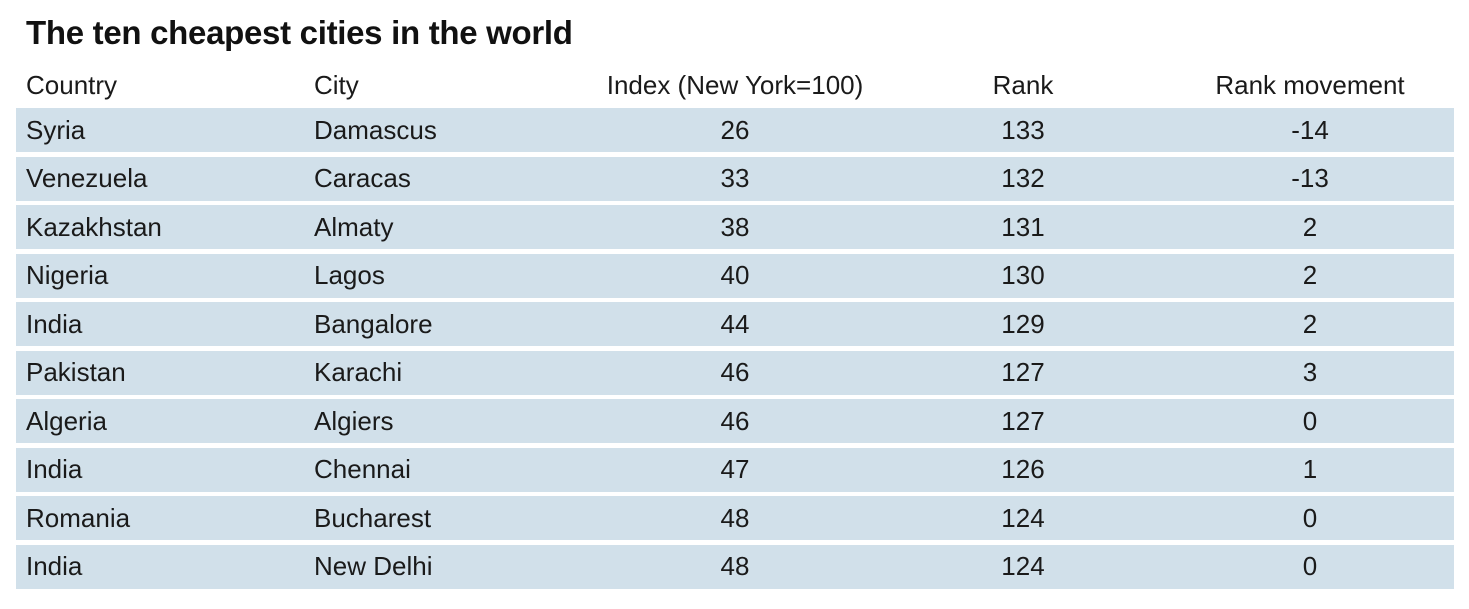 The image size is (1469, 609). What do you see at coordinates (358, 372) in the screenshot?
I see `city-cell: Karachi` at bounding box center [358, 372].